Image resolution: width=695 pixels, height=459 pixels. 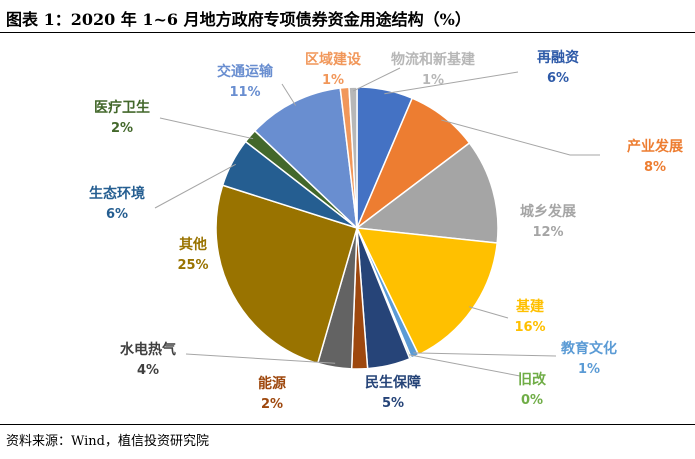 What do you see at coordinates (530, 306) in the screenshot?
I see `slice-label-name-3: 基建` at bounding box center [530, 306].